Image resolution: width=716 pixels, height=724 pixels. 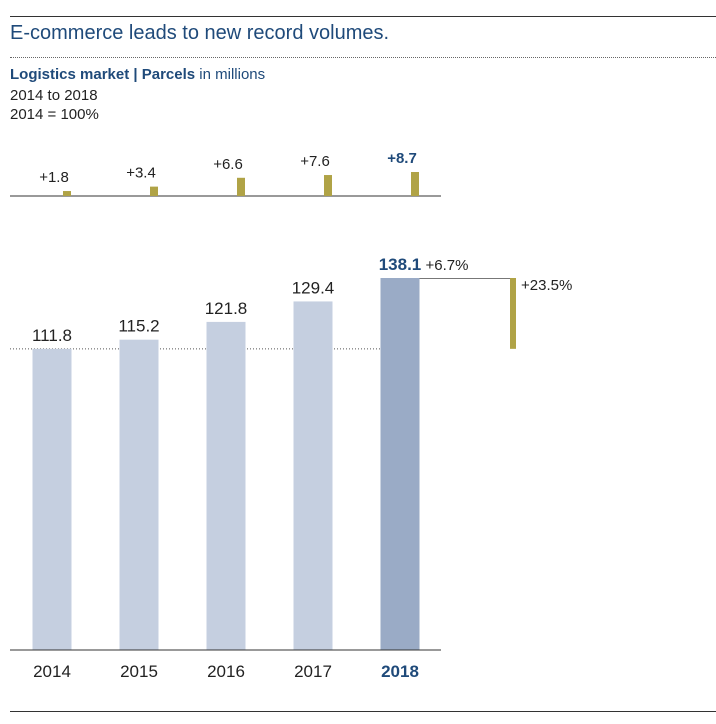 I want to click on bottom-rule, so click(x=363, y=711).